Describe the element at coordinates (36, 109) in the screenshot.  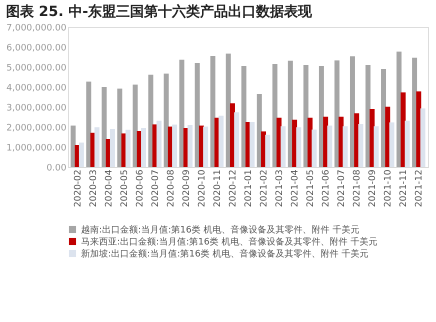
I see `y-tick-label: 3,000,000.00` at that location.